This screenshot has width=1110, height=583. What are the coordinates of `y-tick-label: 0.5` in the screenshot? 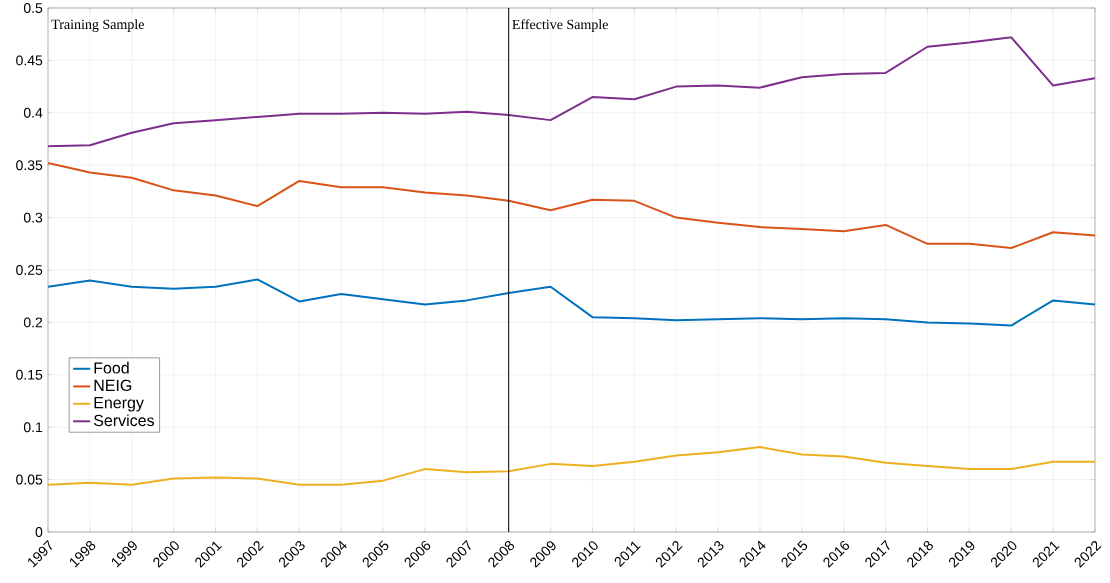 It's located at (33, 8).